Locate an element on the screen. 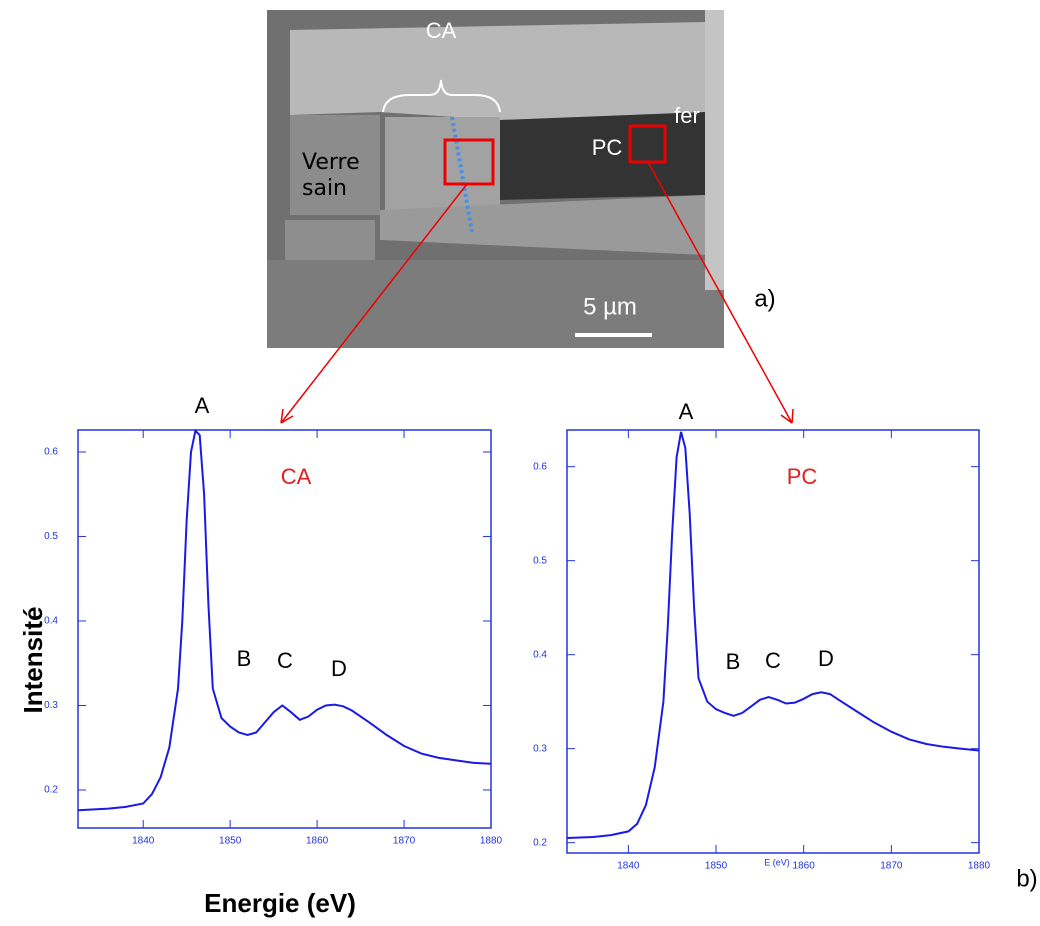 Image resolution: width=1040 pixels, height=926 pixels. arrows is located at coordinates (537, 292).